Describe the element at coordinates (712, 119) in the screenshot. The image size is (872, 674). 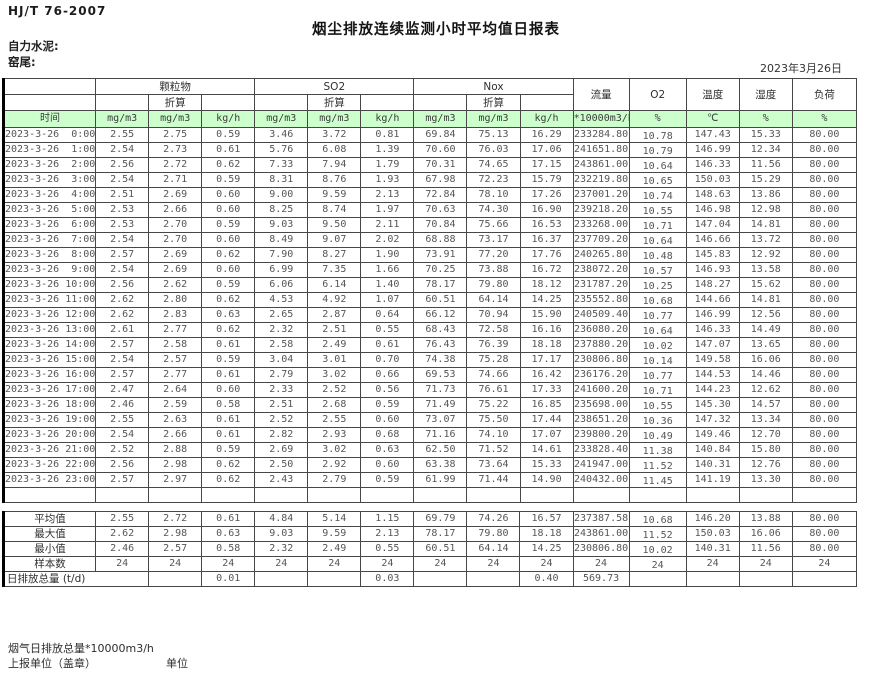
I see `unit-cell: ℃` at that location.